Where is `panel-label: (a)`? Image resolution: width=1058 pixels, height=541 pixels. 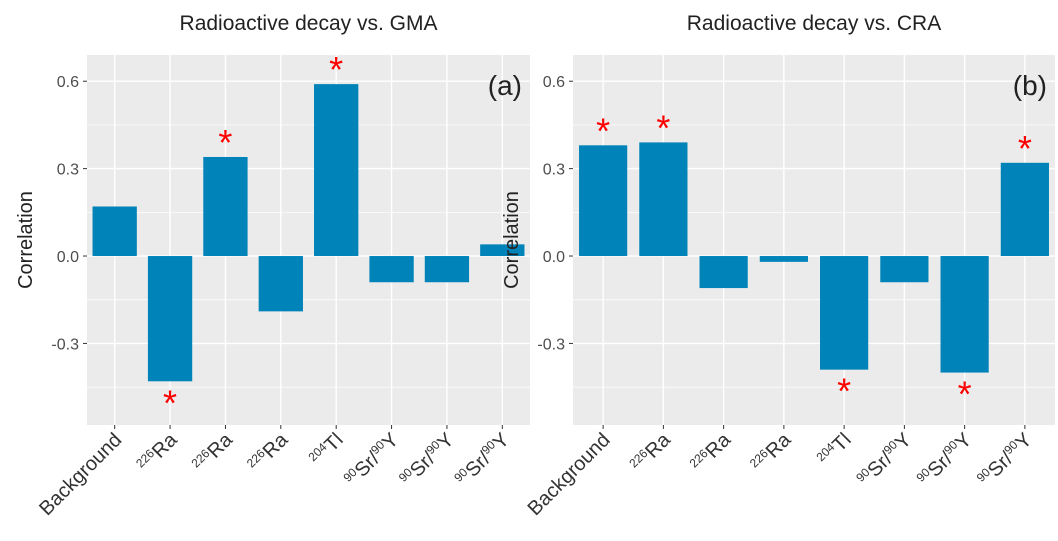 panel-label: (a) is located at coordinates (505, 85).